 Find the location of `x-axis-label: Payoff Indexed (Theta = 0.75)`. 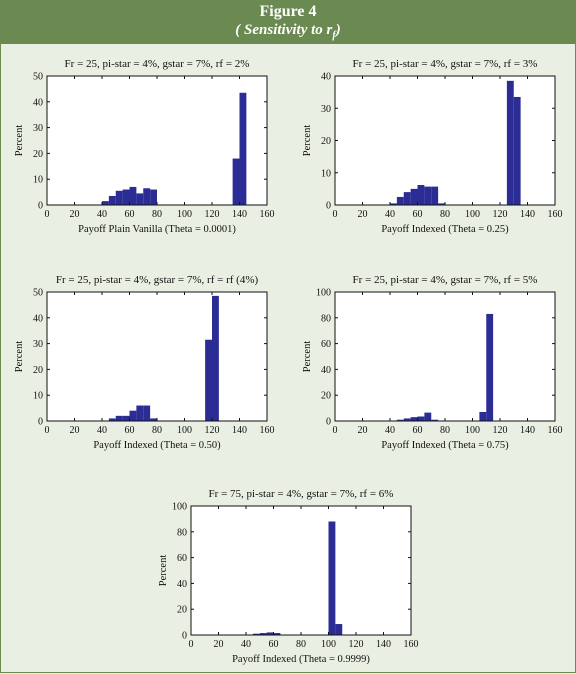

x-axis-label: Payoff Indexed (Theta = 0.75) is located at coordinates (445, 445).